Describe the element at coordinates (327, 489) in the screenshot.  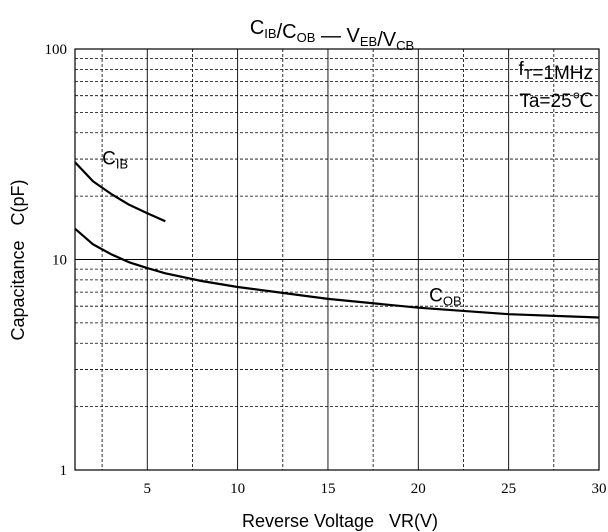
I see `x-tick-label: 15` at that location.